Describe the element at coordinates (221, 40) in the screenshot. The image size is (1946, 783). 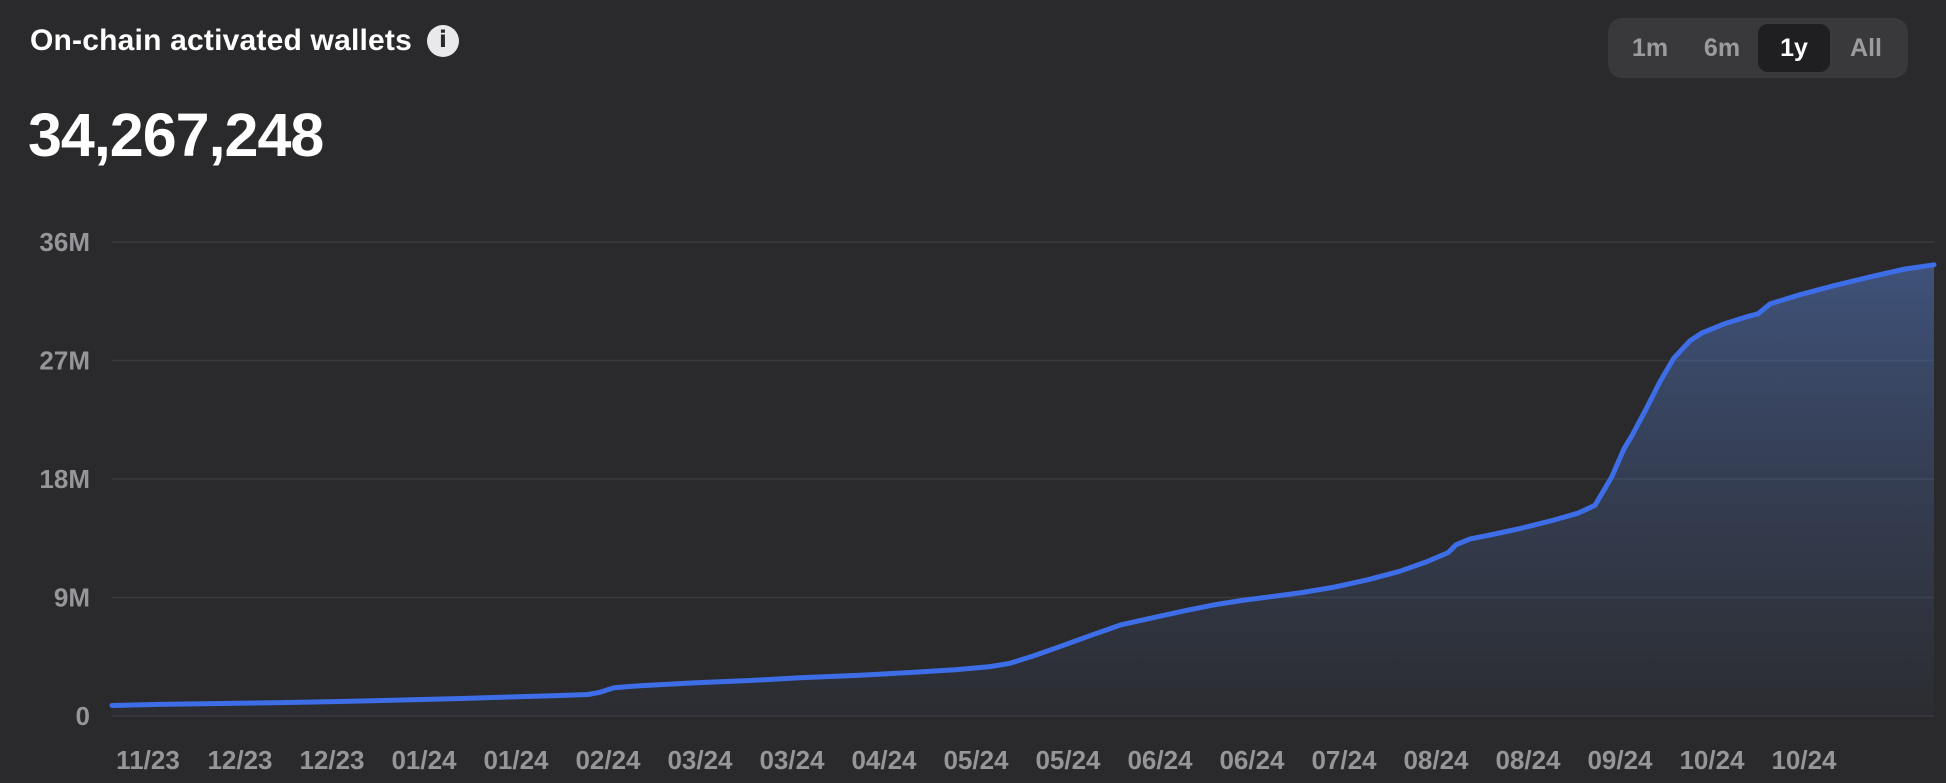
I see `page-title: On-chain activated wallets` at that location.